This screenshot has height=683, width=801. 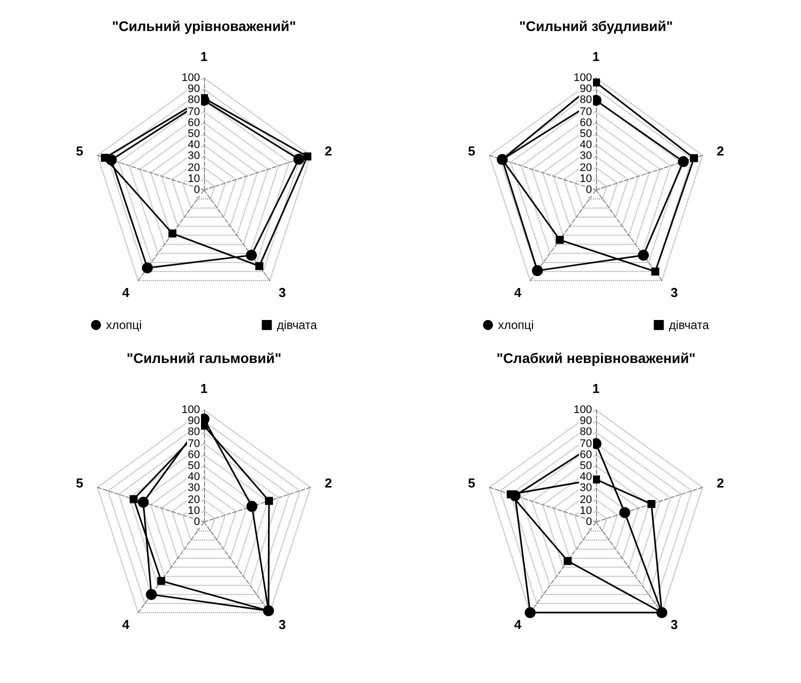 What do you see at coordinates (204, 26) in the screenshot?
I see `chart-title: "Сильний урівноважений"` at bounding box center [204, 26].